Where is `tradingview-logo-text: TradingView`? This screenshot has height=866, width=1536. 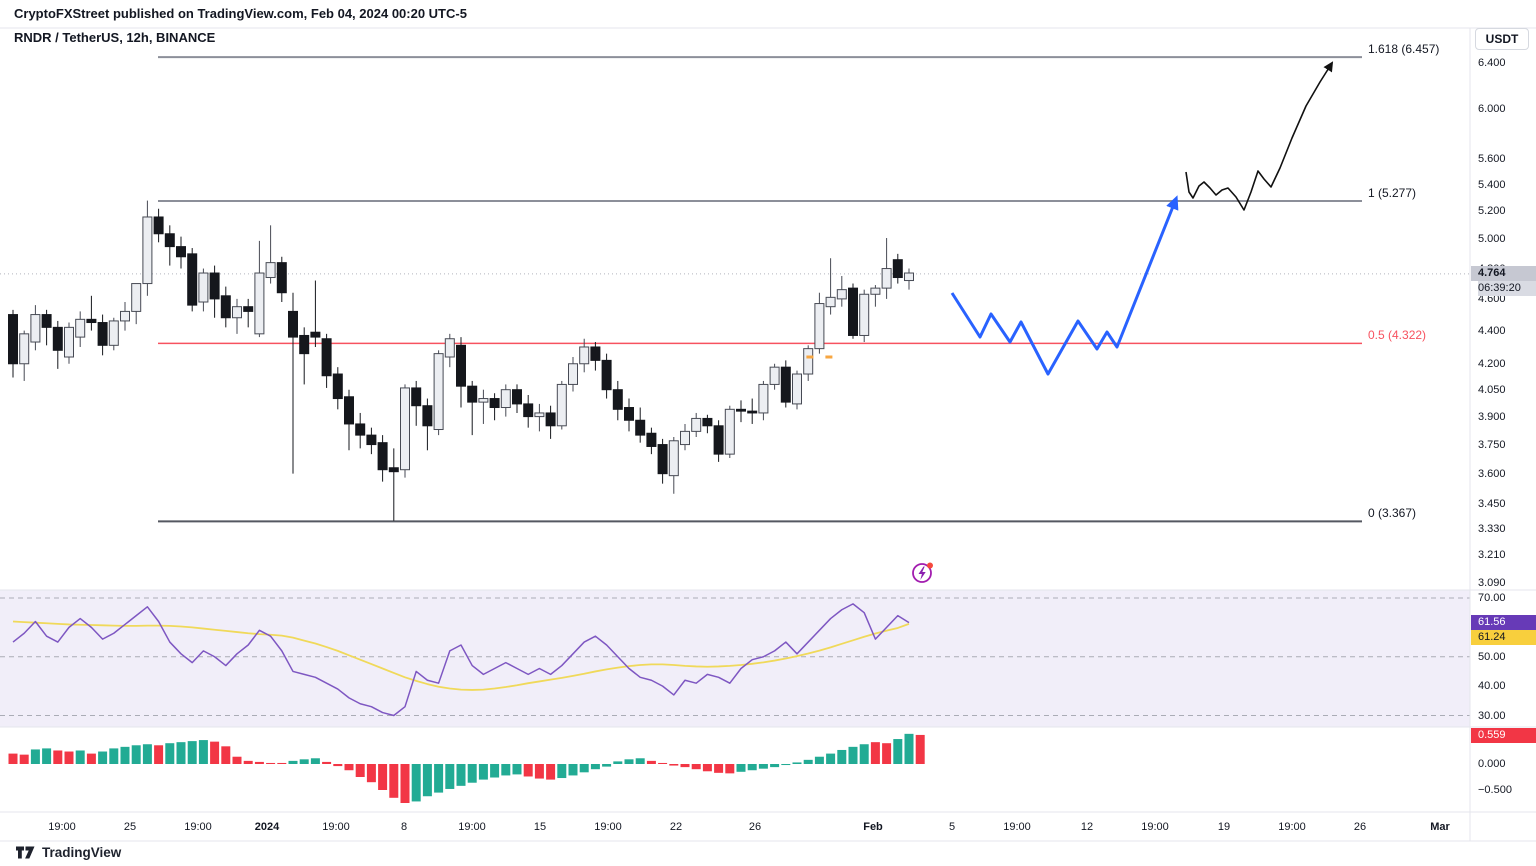
tradingview-logo-text: TradingView is located at coordinates (82, 852).